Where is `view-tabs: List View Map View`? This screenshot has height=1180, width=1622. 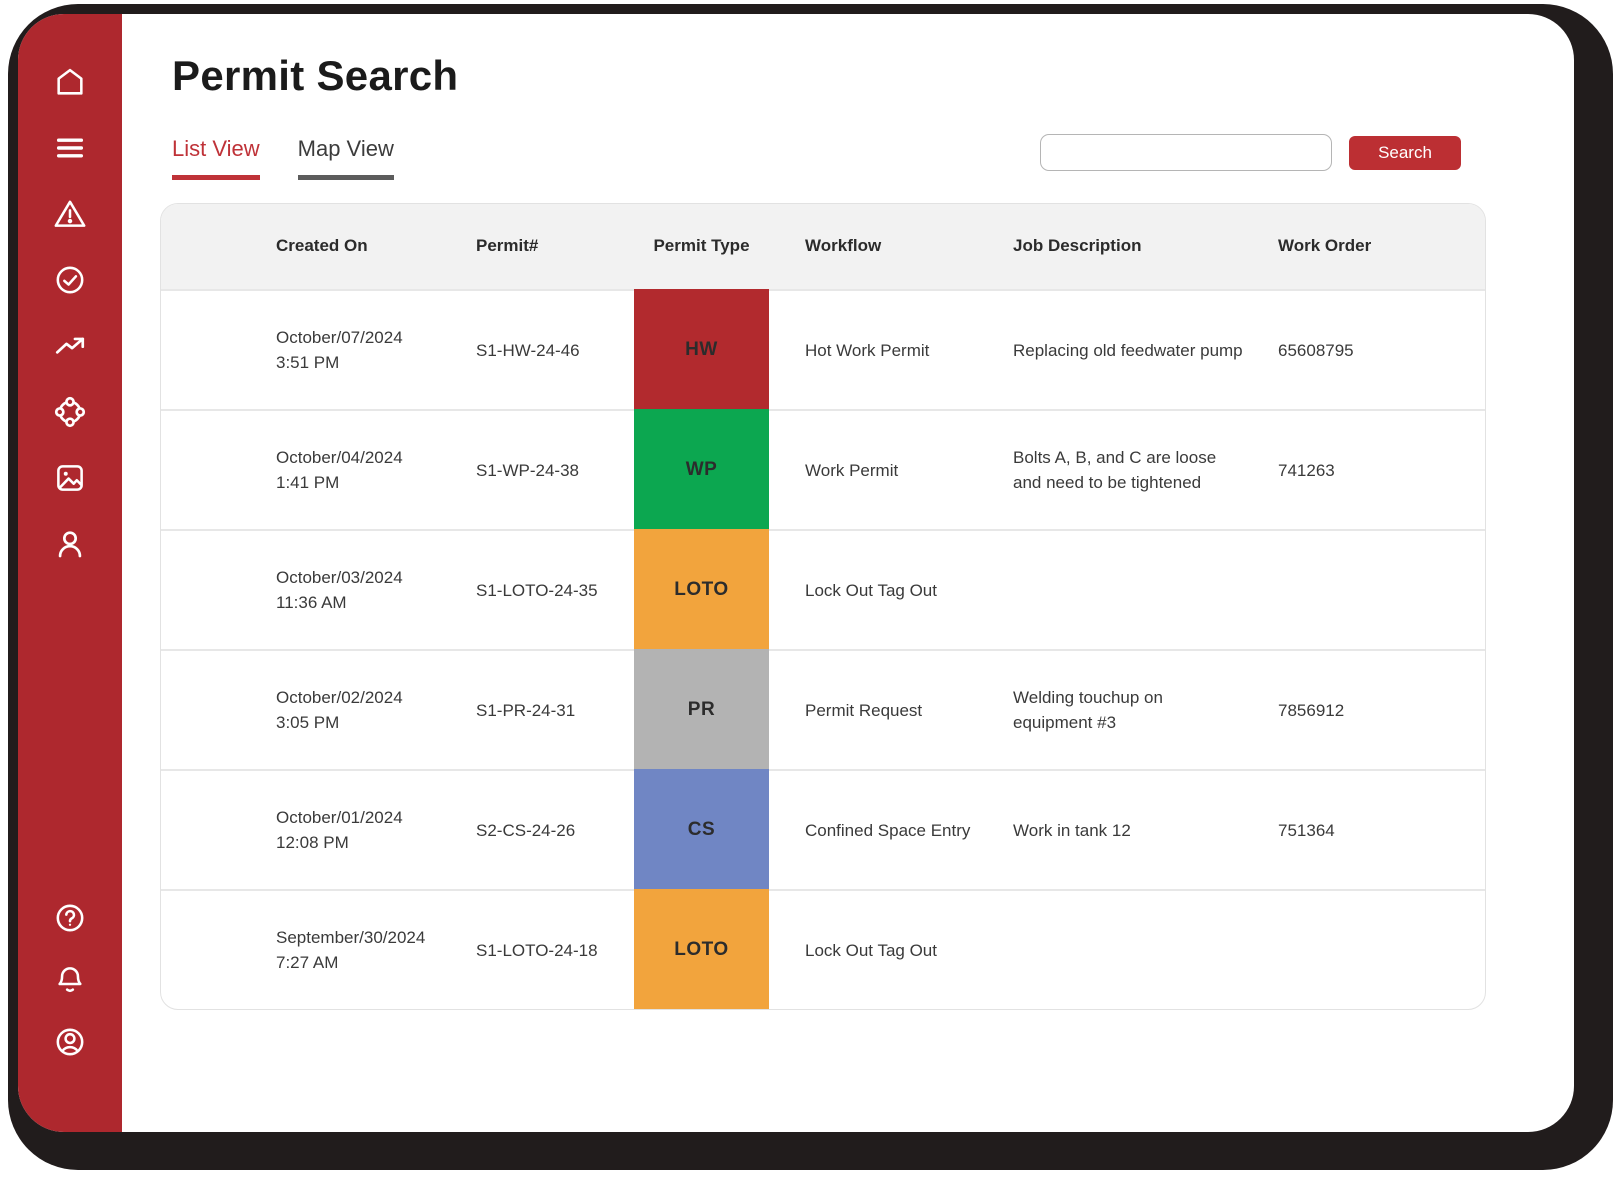 view-tabs: List View Map View is located at coordinates (283, 158).